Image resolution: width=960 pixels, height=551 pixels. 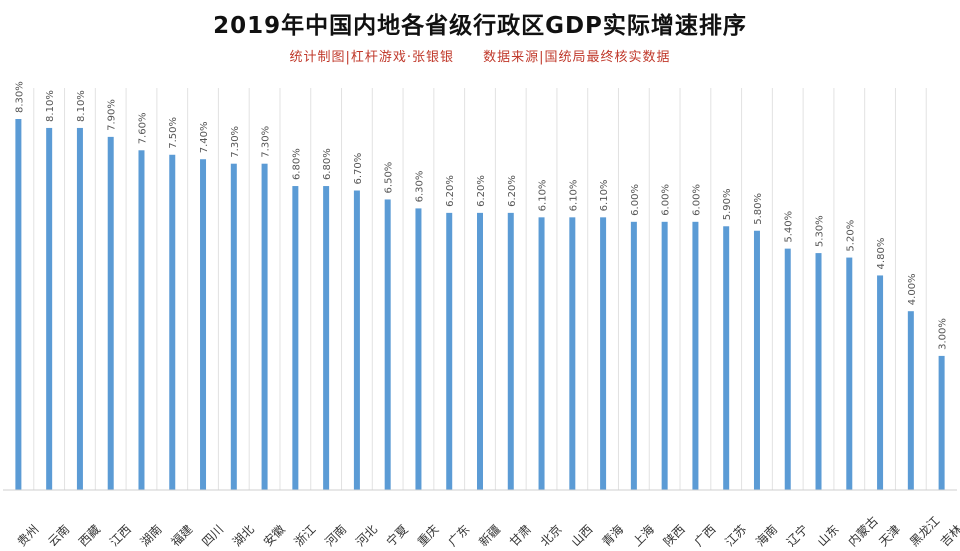 What do you see at coordinates (274, 536) in the screenshot?
I see `category-label: 安徽` at bounding box center [274, 536].